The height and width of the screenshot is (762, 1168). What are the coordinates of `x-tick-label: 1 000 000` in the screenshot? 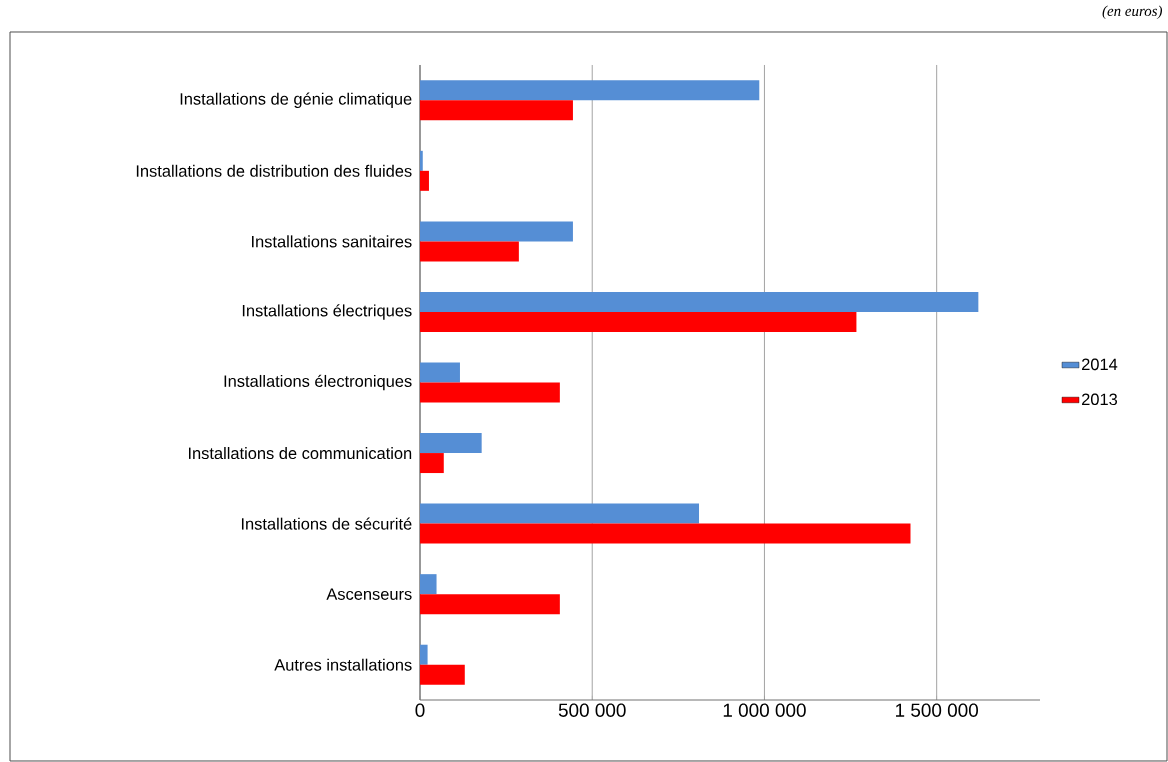 It's located at (764, 710).